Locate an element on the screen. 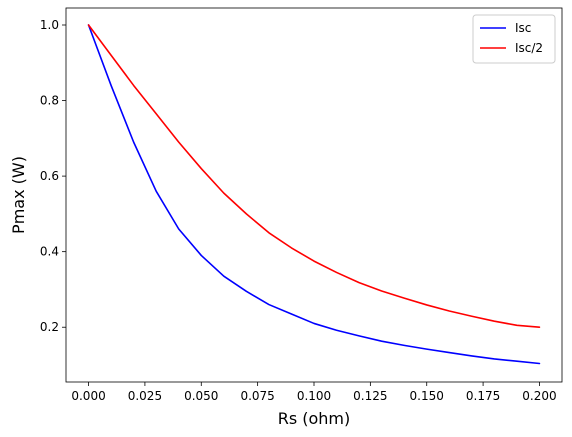  x-tick-label: 0.000 is located at coordinates (88, 396).